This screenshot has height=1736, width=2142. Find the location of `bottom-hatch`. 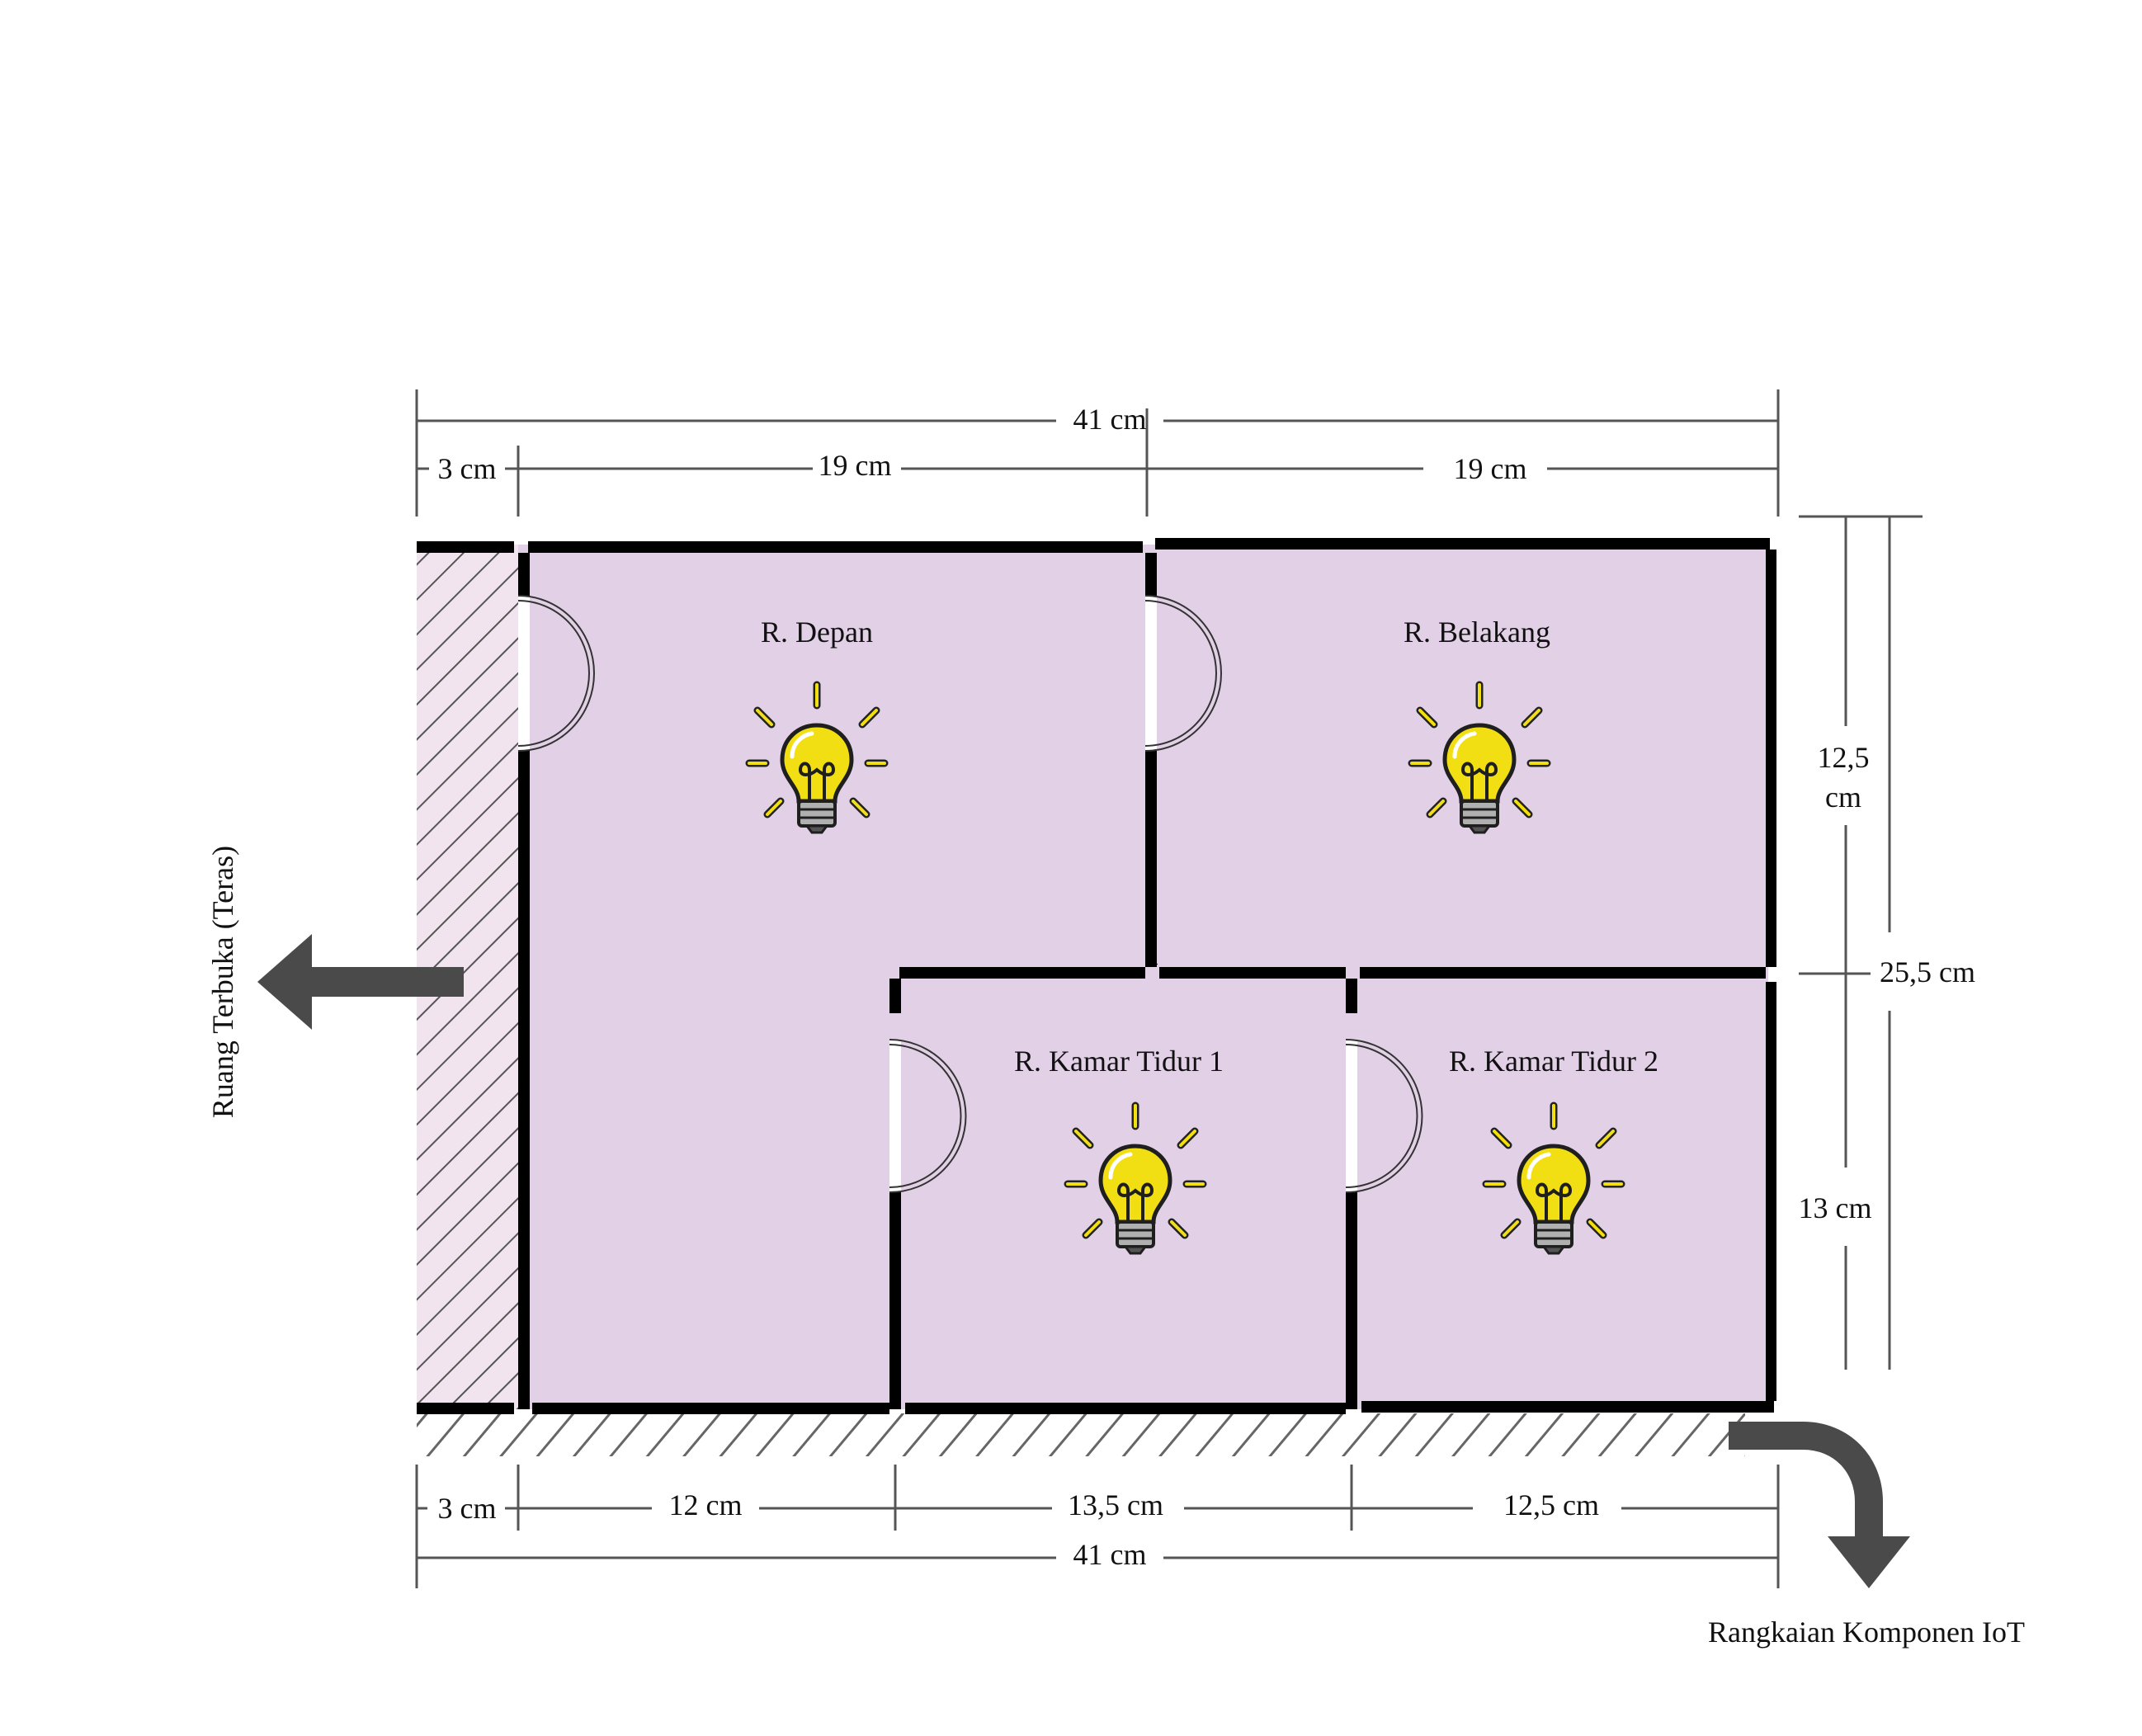

bottom-hatch is located at coordinates (1081, 1434).